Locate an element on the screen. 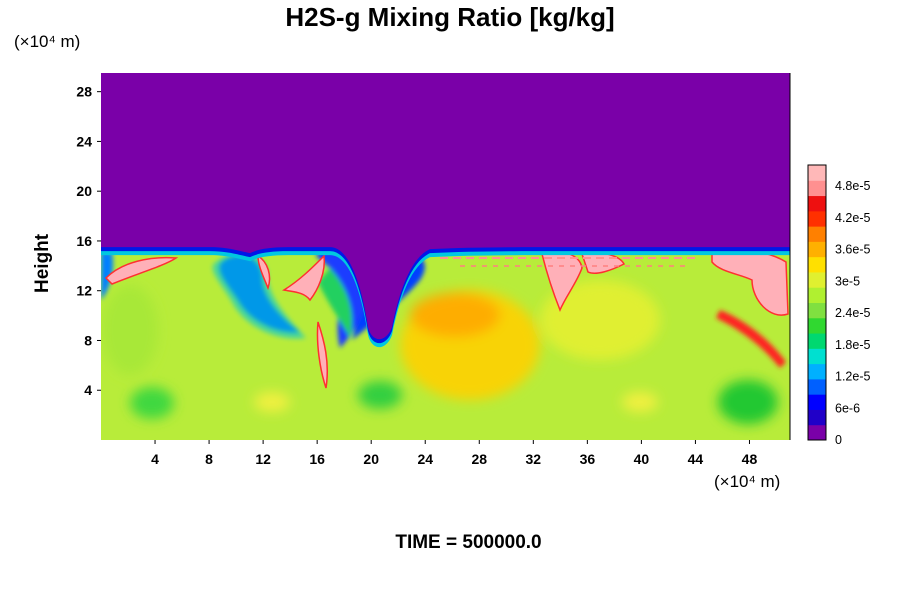 Image resolution: width=900 pixels, height=600 pixels. yellow-spot is located at coordinates (272, 402).